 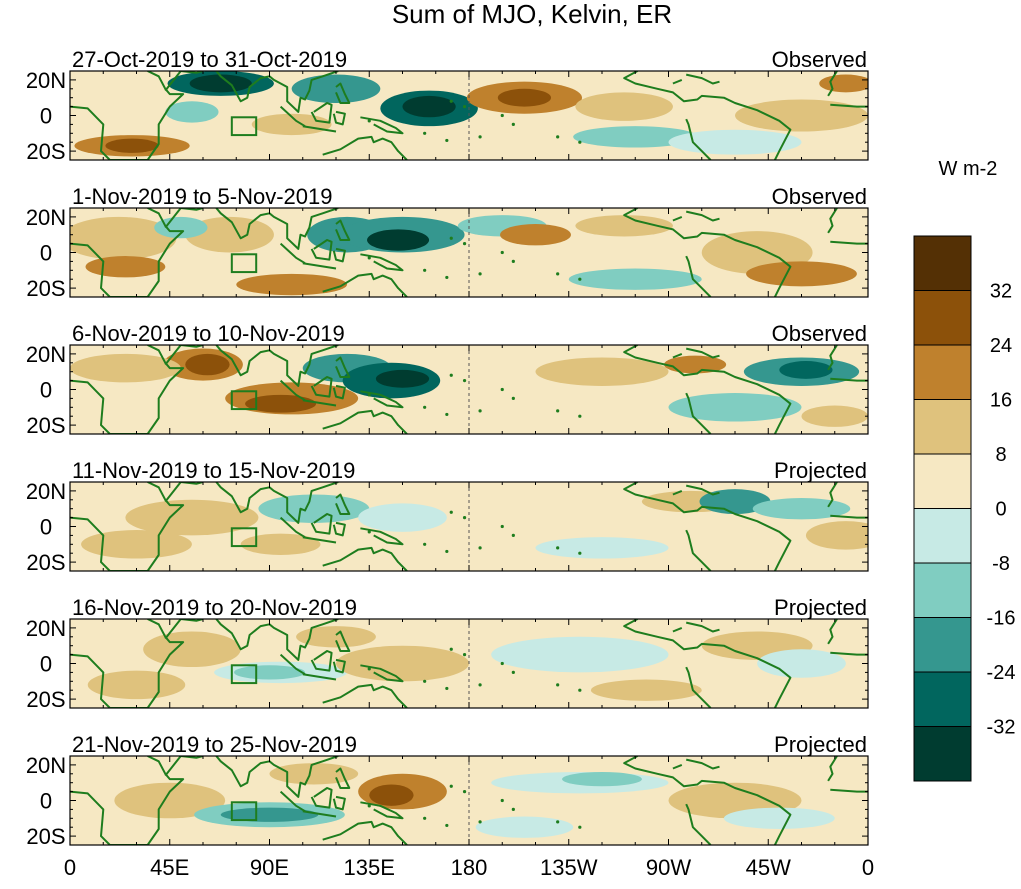 What do you see at coordinates (369, 867) in the screenshot?
I see `lon-tick-label: 135E` at bounding box center [369, 867].